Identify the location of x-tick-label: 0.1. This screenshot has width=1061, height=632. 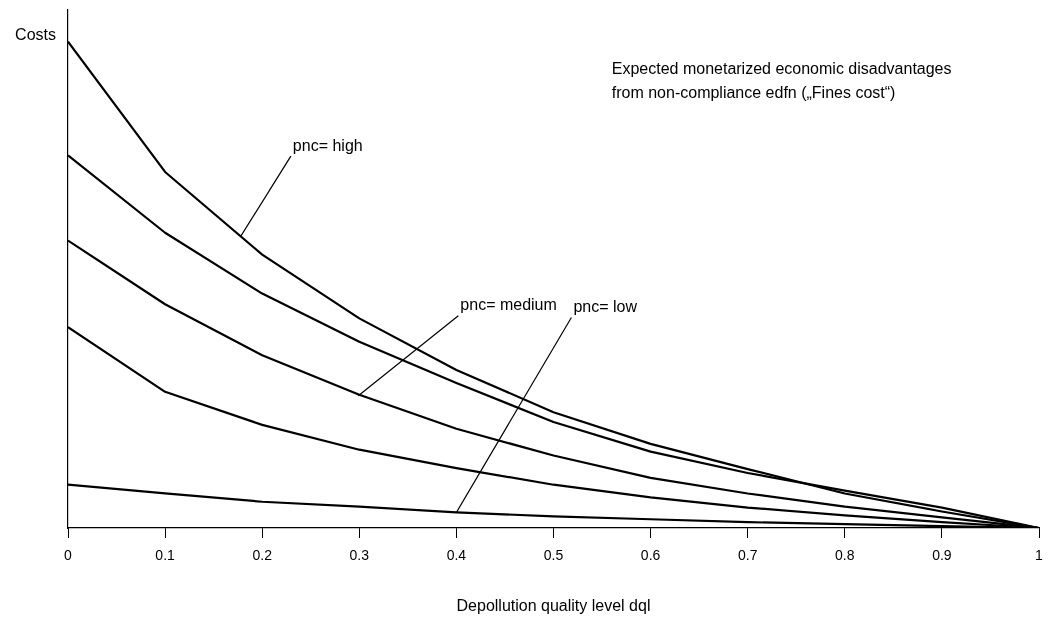
(165, 555).